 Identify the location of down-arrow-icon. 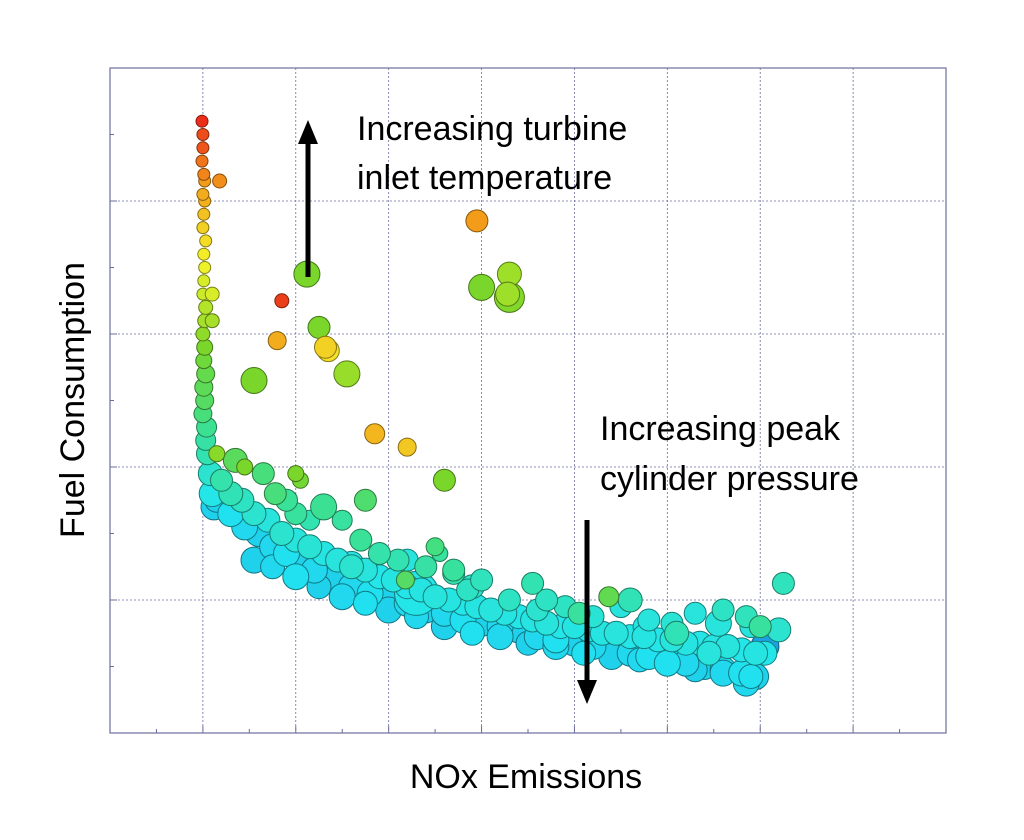
(587, 612).